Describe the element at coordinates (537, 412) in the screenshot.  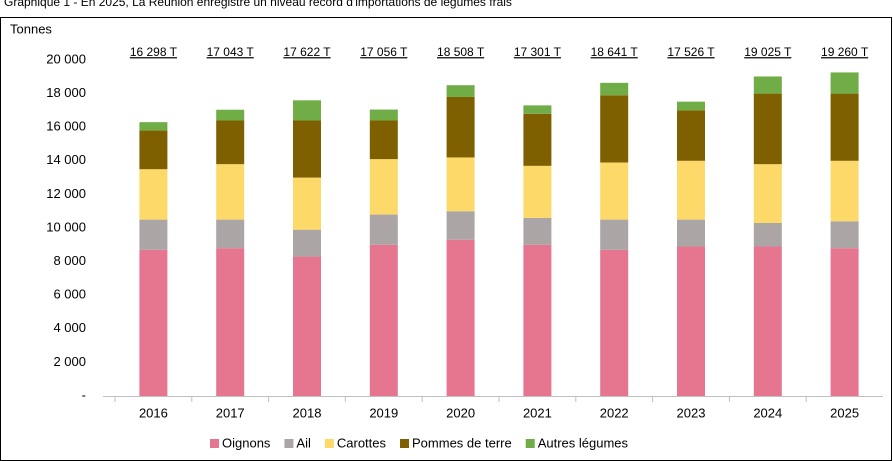
I see `x-tick-label: 2021` at that location.